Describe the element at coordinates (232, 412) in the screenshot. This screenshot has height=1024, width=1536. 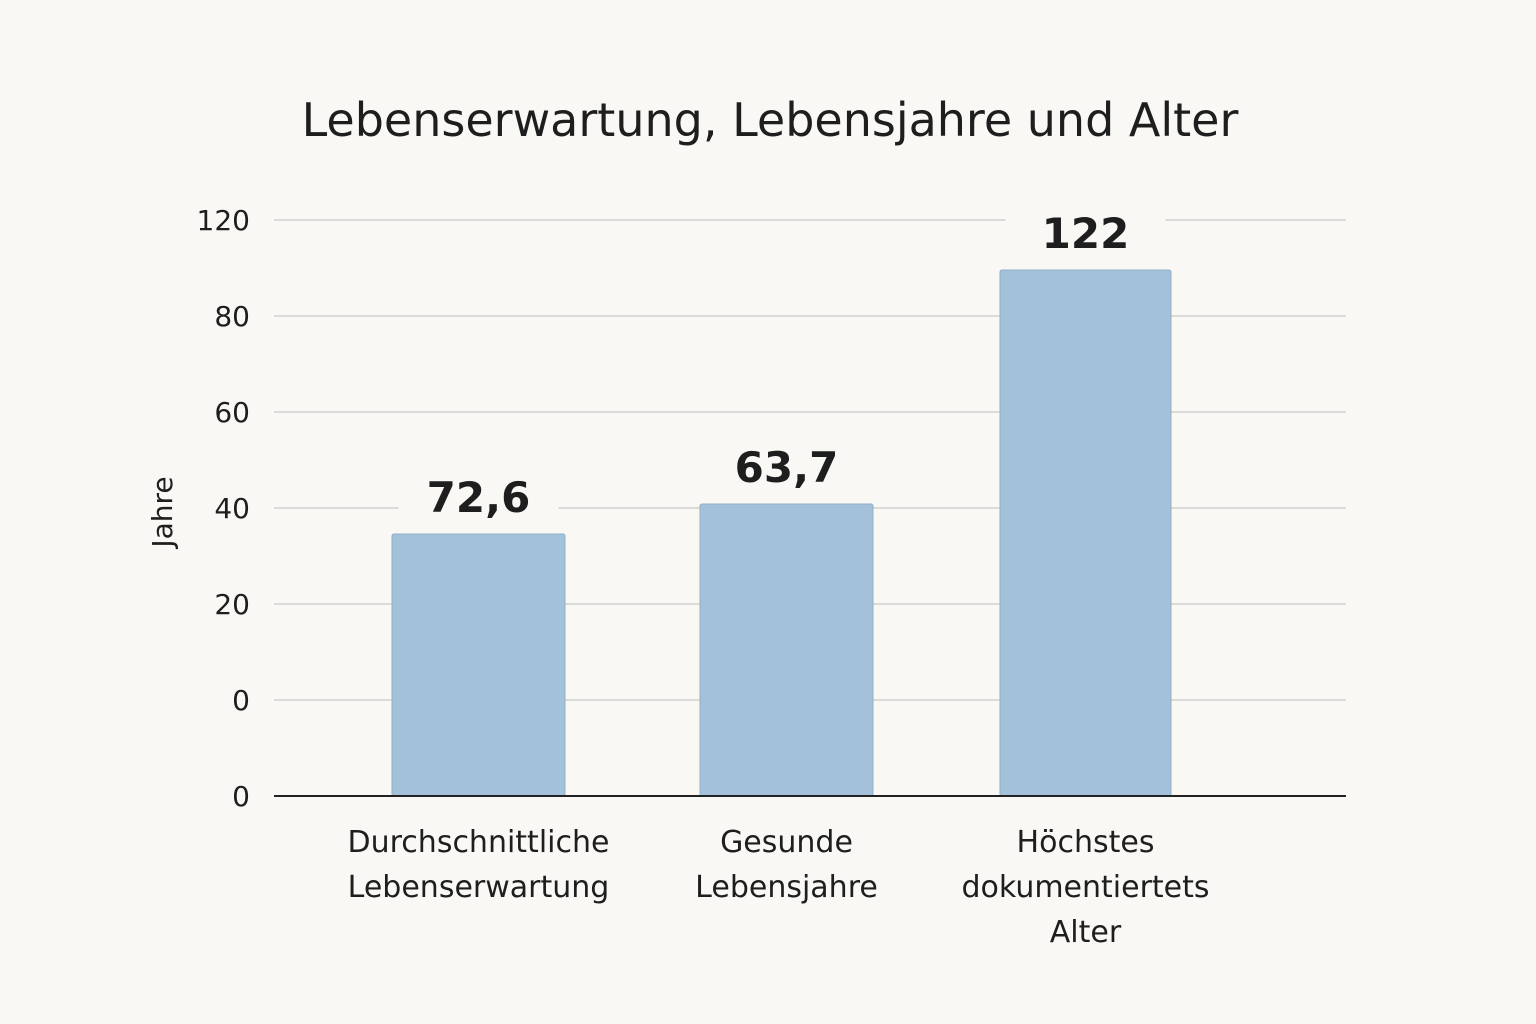
I see `y-tick-label: 60` at that location.